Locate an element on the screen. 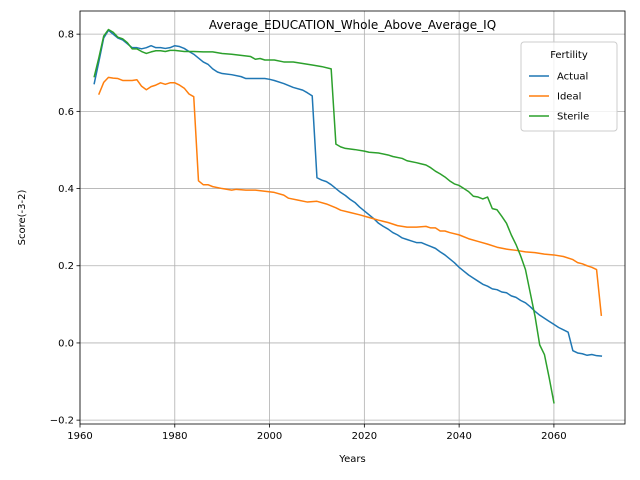  chart-title: Average_EDUCATION_Whole_Above_Average_IQ is located at coordinates (352, 25).